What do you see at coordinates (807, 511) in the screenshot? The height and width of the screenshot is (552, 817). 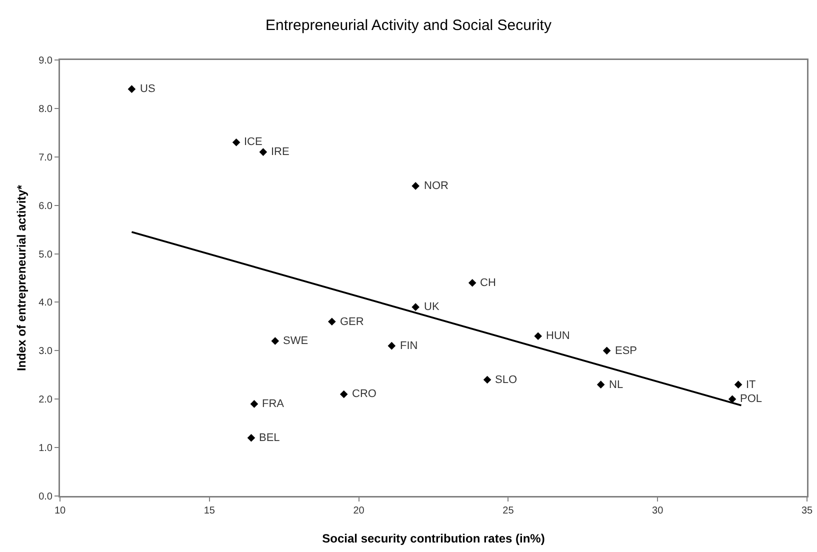 I see `x-tick-label: 35` at bounding box center [807, 511].